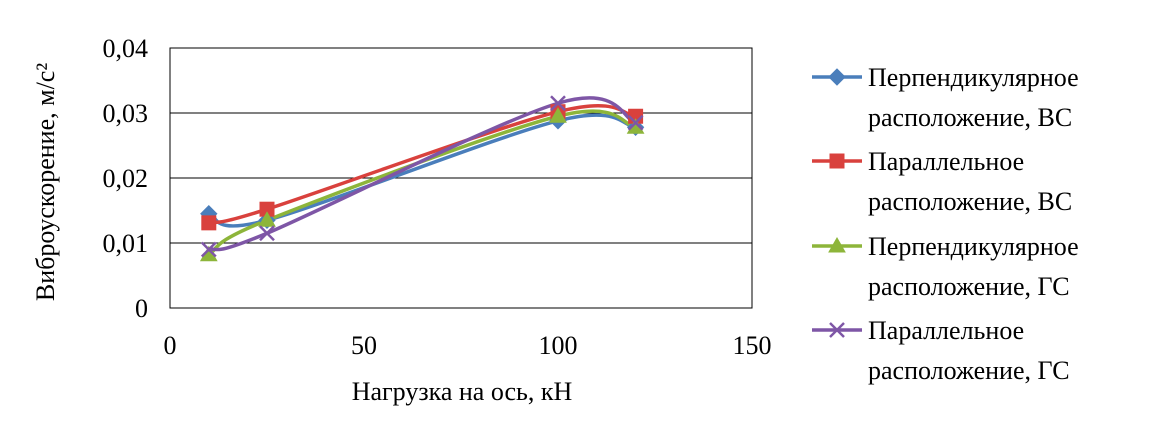 The height and width of the screenshot is (426, 1156). What do you see at coordinates (941, 350) in the screenshot?
I see `legend-item-4: Параллельное расположение, ГС` at bounding box center [941, 350].